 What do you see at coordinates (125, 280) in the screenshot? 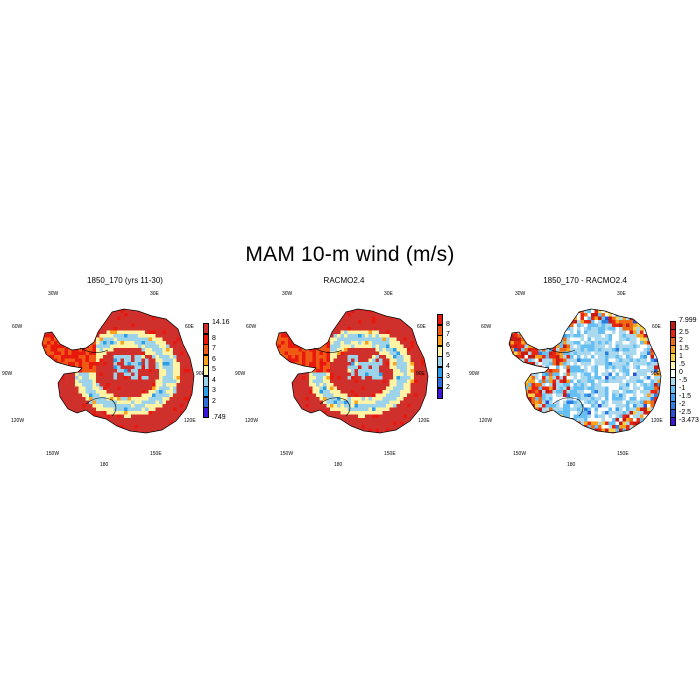
I see `panel-title: 1850_170 (yrs 11-30)` at bounding box center [125, 280].